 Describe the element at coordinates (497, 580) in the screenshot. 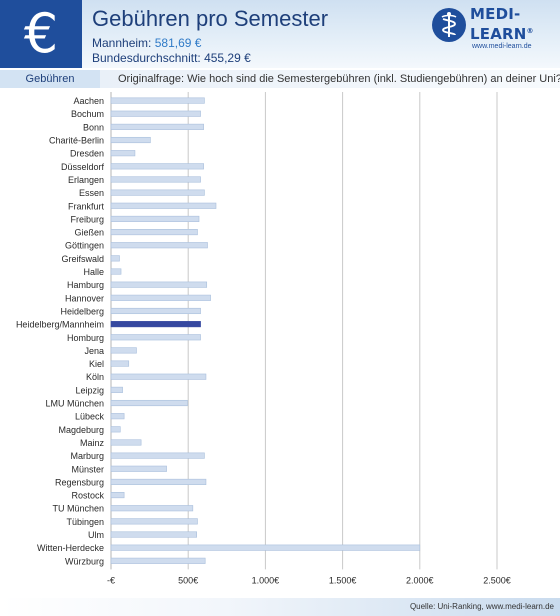

I see `x-tick-label: 2.500€` at that location.